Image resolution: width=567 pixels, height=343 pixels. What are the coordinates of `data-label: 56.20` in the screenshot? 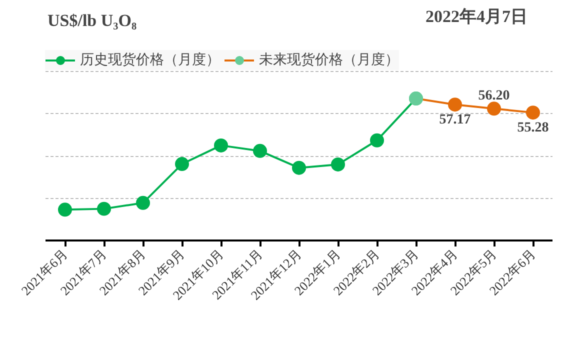 It's located at (494, 96).